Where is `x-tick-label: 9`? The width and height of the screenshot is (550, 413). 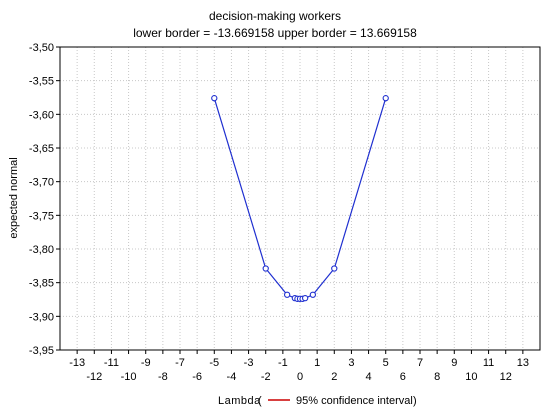
x-tick-label: 9 is located at coordinates (454, 363).